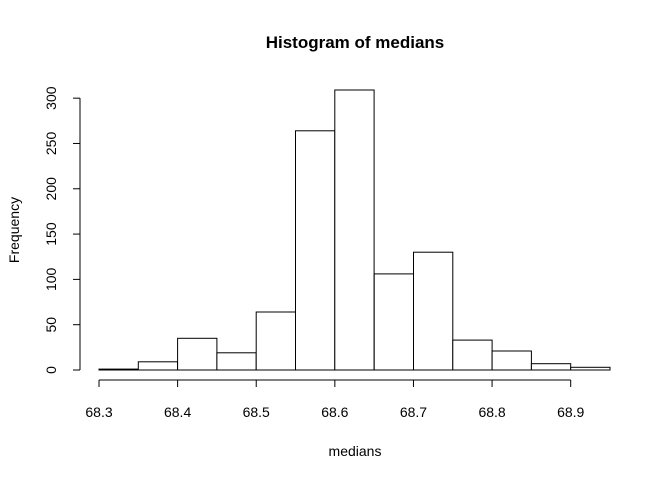 The height and width of the screenshot is (480, 672). What do you see at coordinates (51, 234) in the screenshot?
I see `y-tick-label: 150` at bounding box center [51, 234].